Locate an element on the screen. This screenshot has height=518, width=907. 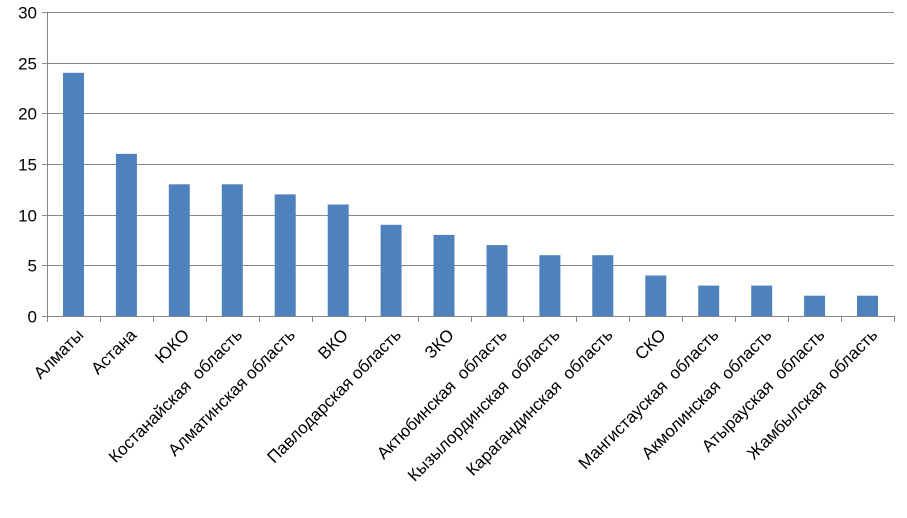
y-tick-label: 20 is located at coordinates (27, 114).